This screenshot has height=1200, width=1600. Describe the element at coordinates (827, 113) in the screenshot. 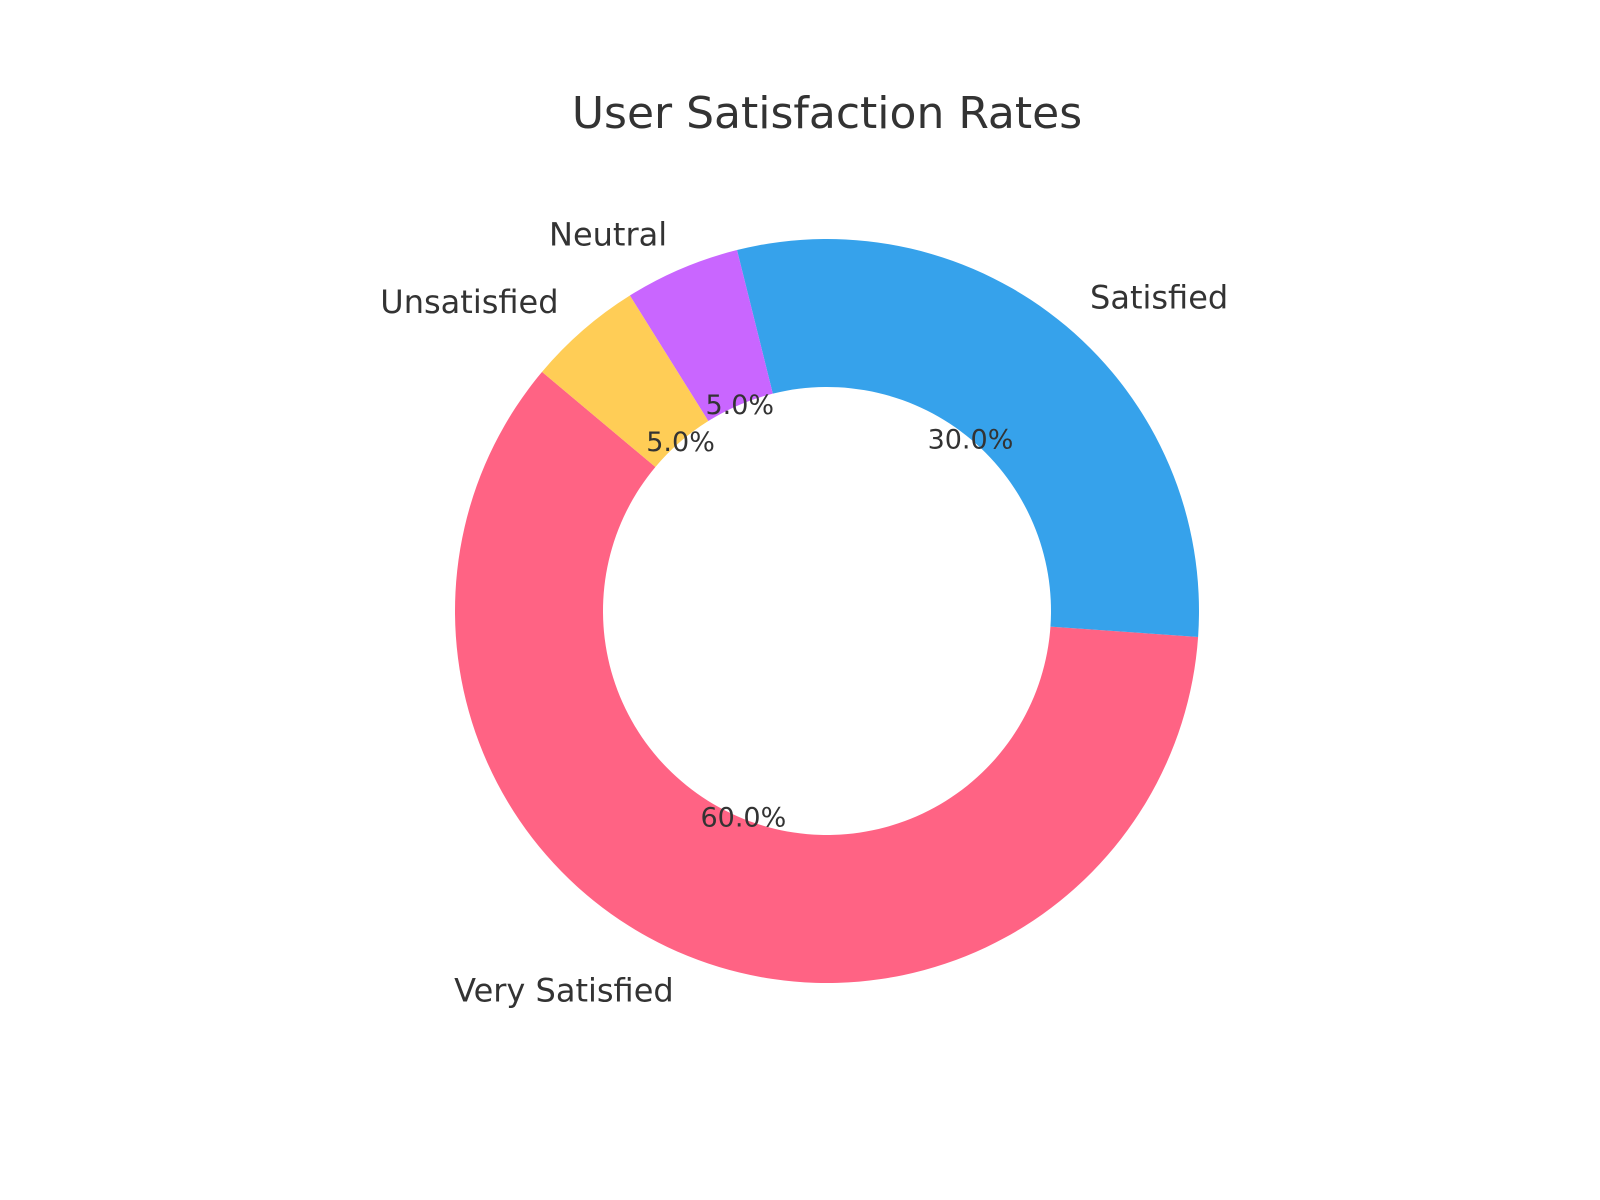

I see `chart-title: User Satisfaction Rates` at that location.